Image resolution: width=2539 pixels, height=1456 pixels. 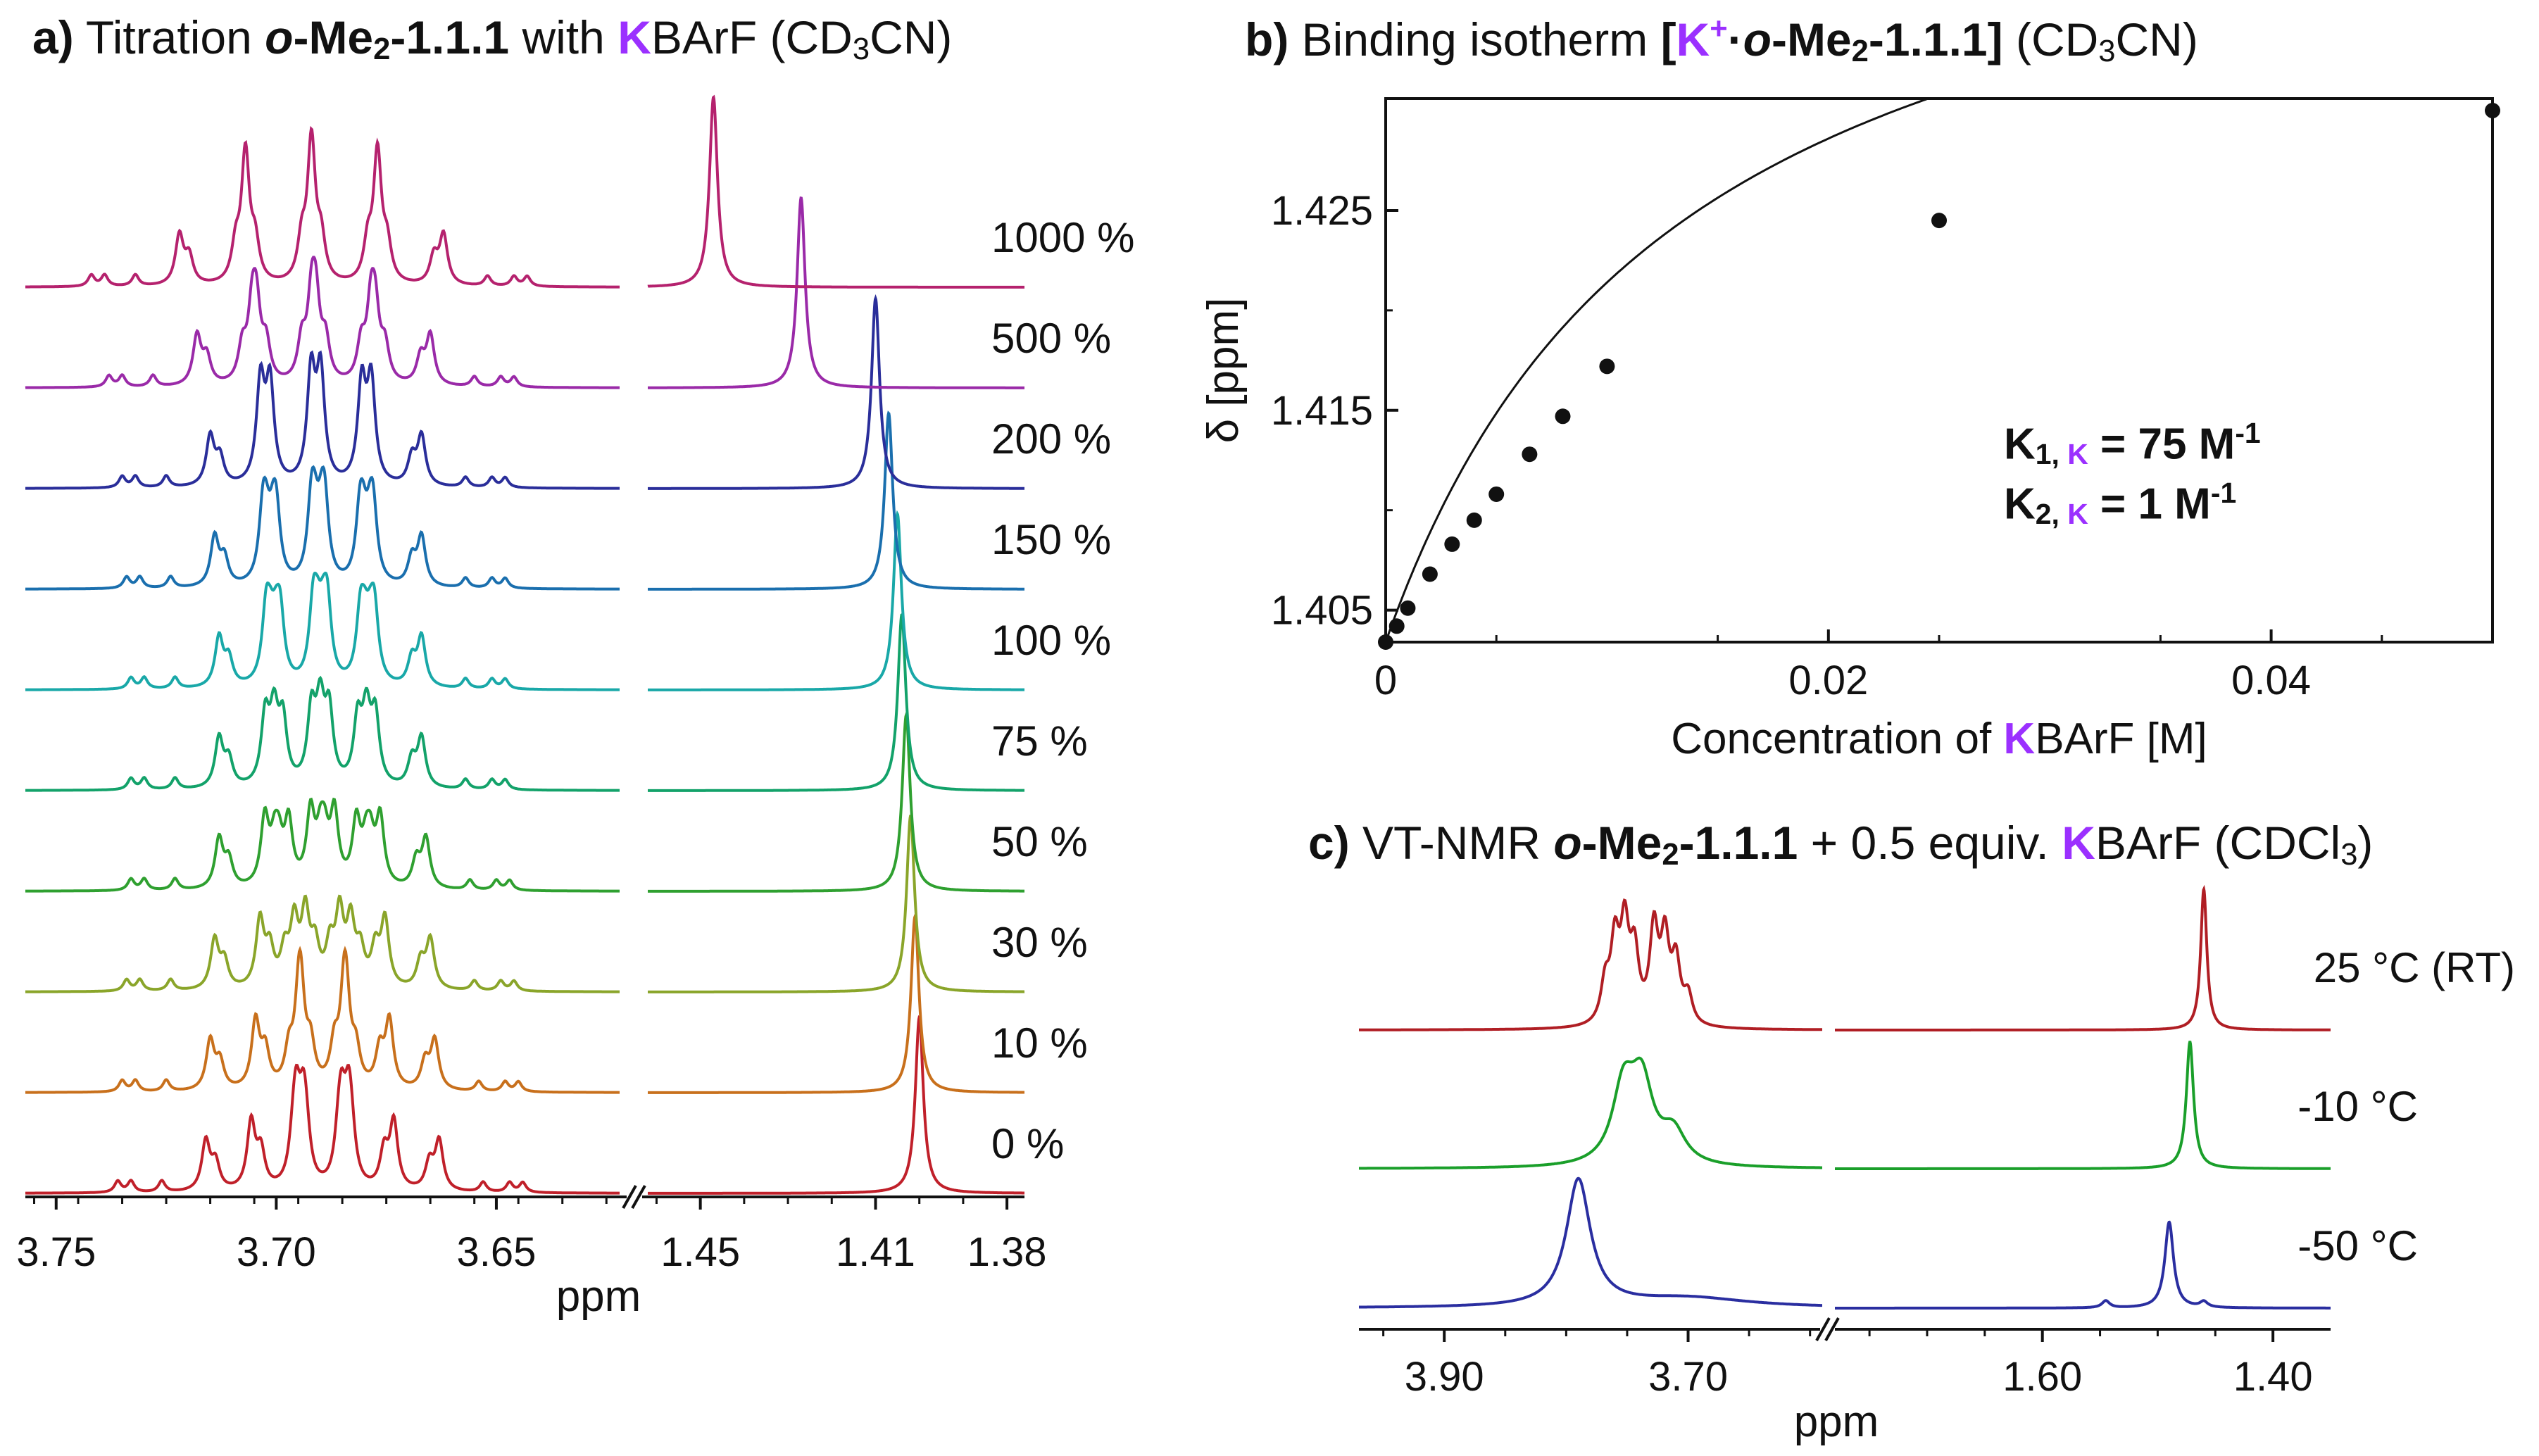 What do you see at coordinates (2357, 1245) in the screenshot?
I see `c-trace-label-0: -50 °C` at bounding box center [2357, 1245].